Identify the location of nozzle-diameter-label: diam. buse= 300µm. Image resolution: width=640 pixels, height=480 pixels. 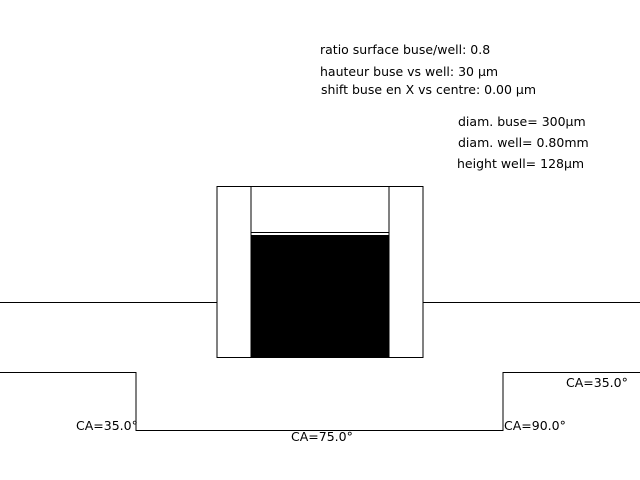
(522, 121).